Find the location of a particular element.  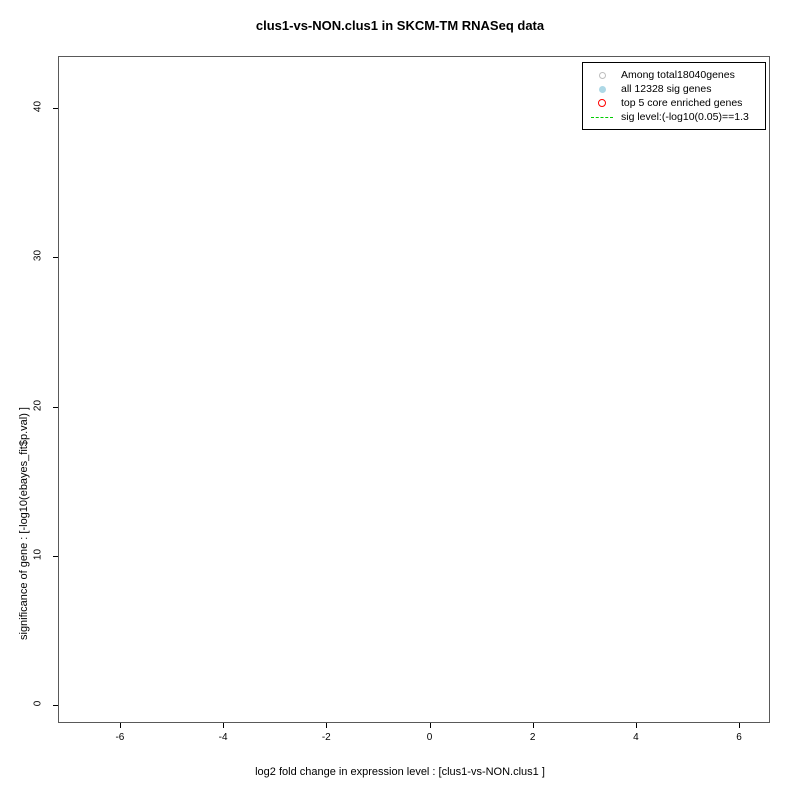

y-tick-label: 10 is located at coordinates (38, 554).